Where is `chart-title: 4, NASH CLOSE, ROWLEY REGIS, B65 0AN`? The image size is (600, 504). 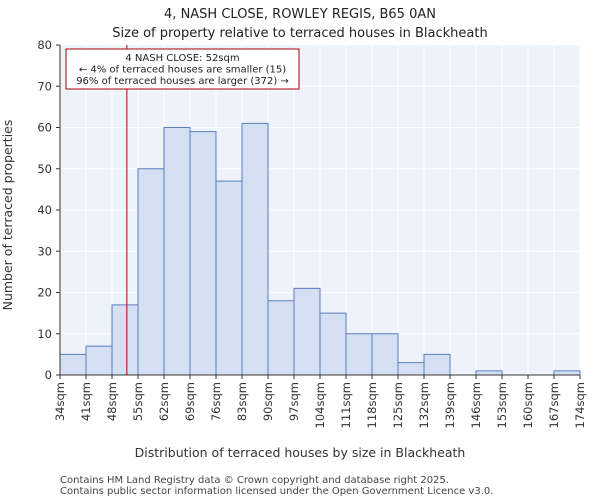
chart-title: 4, NASH CLOSE, ROWLEY REGIS, B65 0AN is located at coordinates (300, 14).